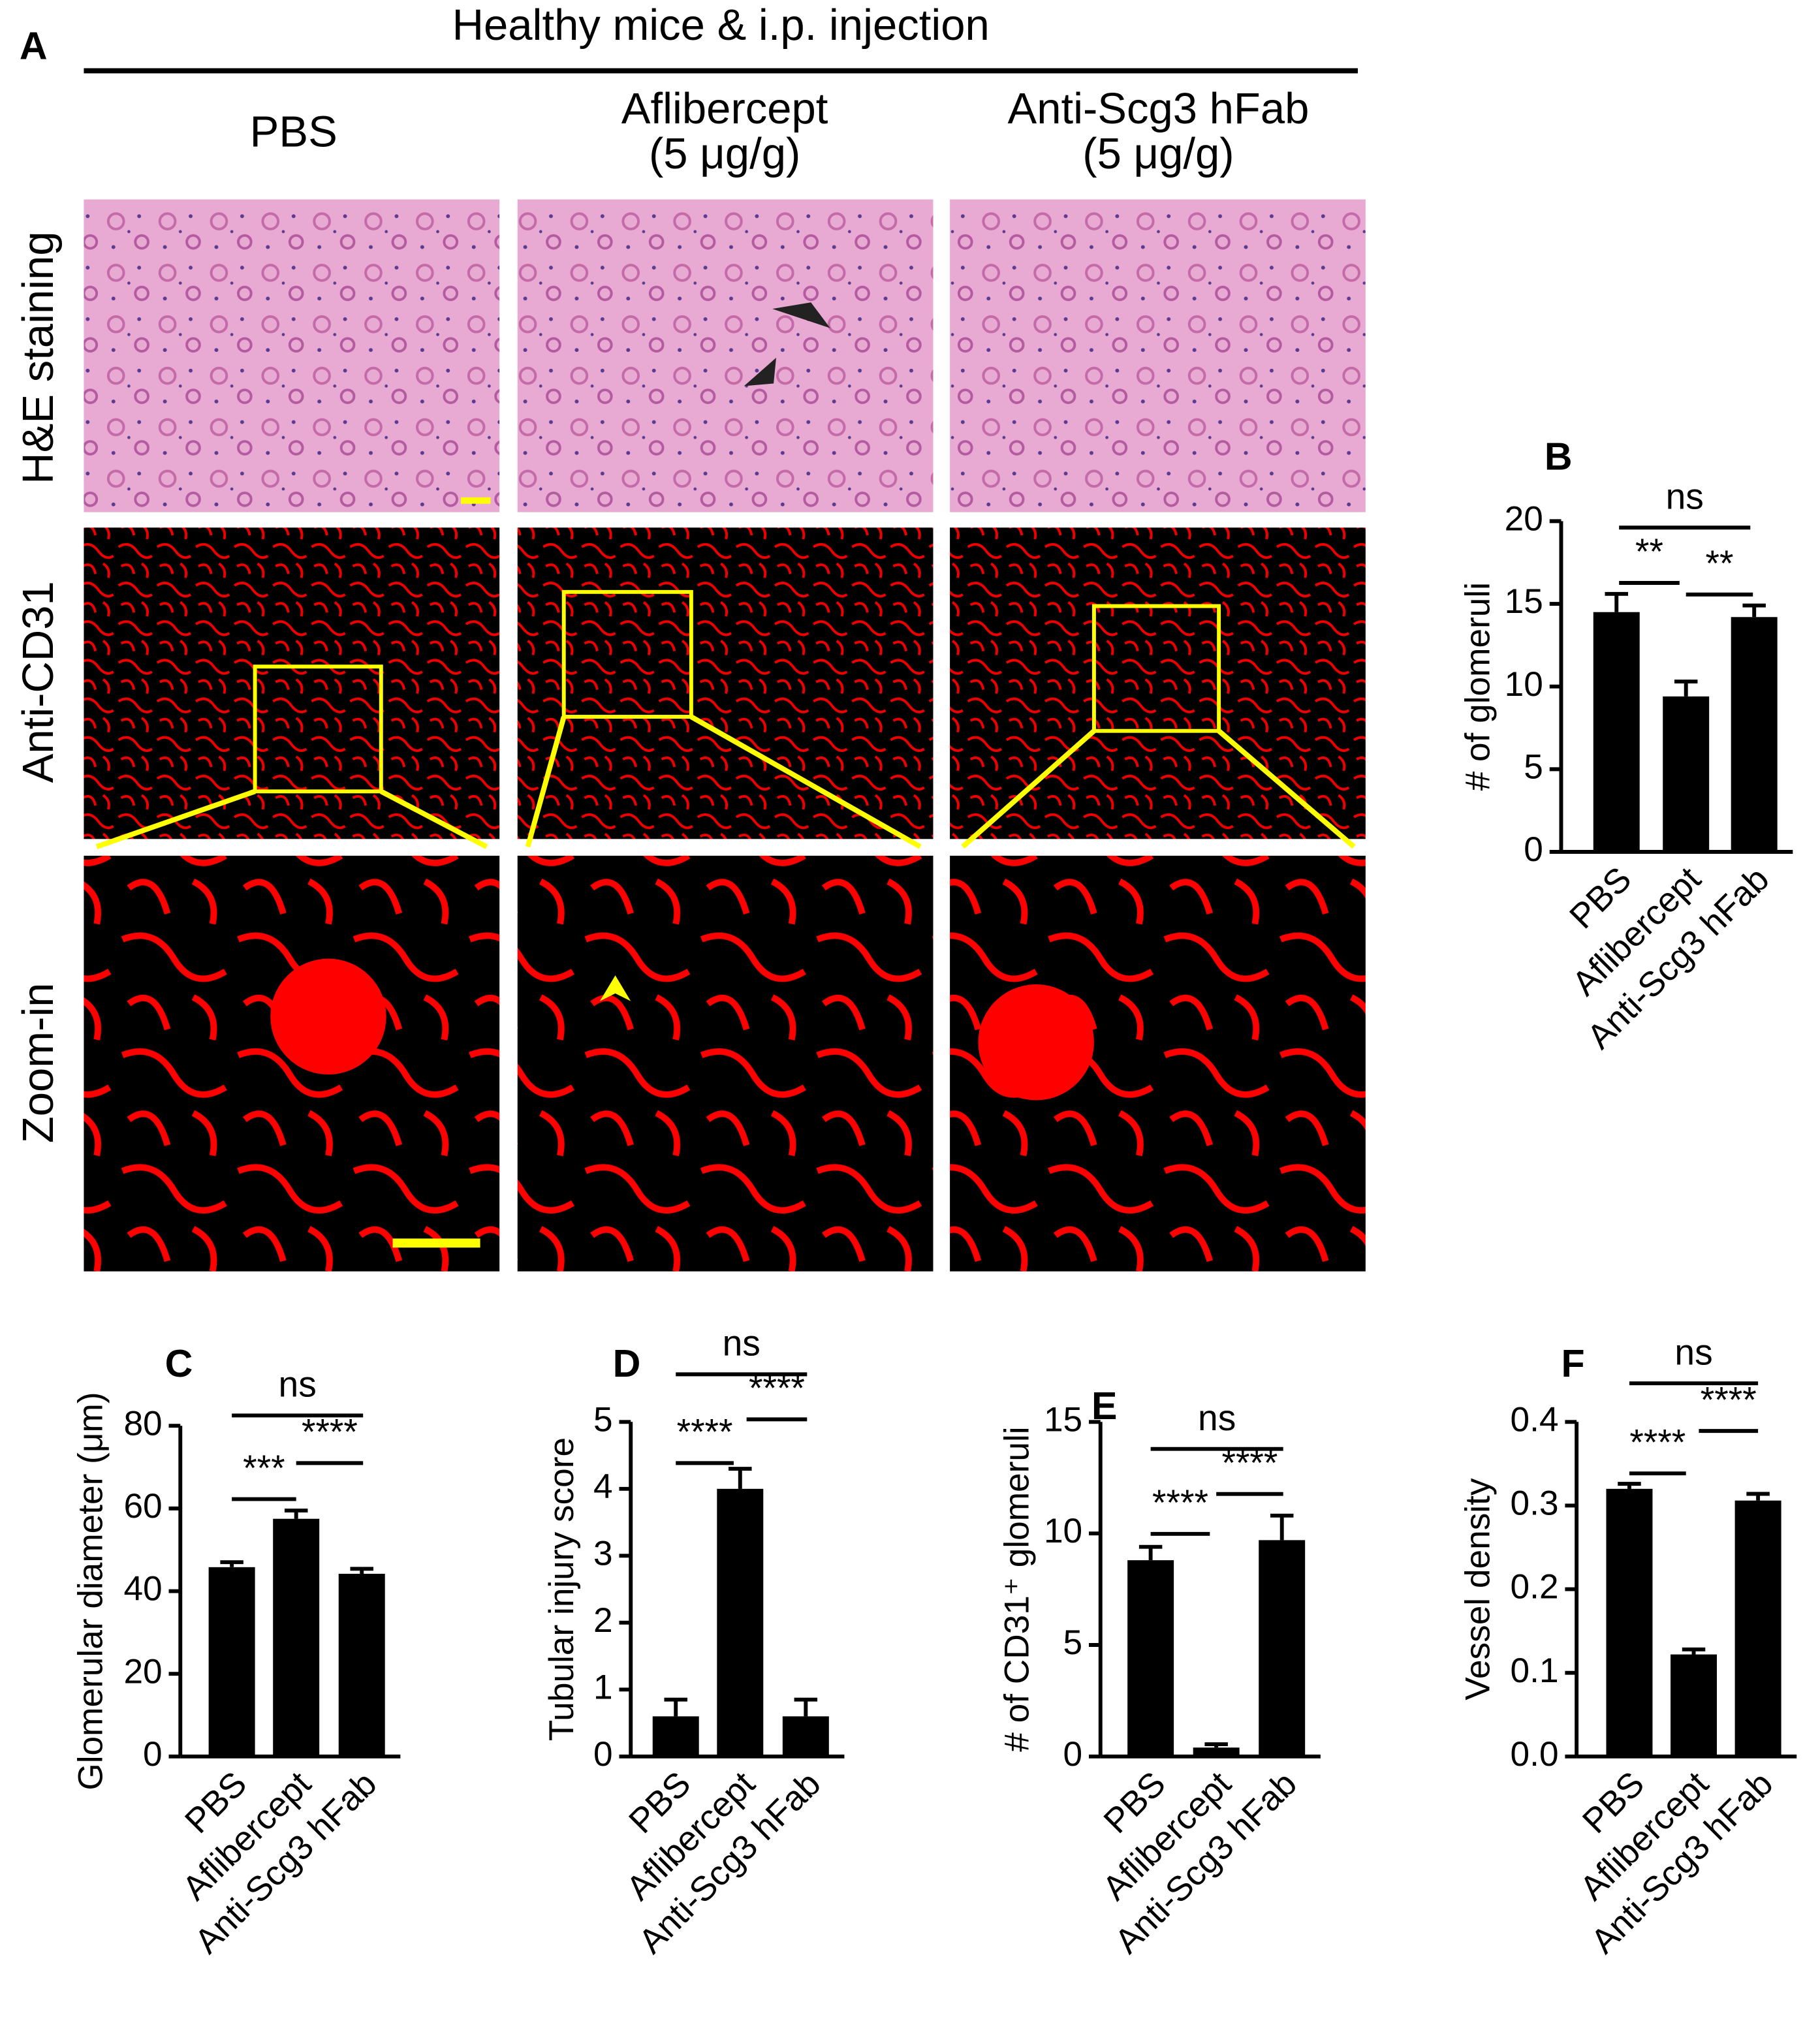 The width and height of the screenshot is (1820, 2019). What do you see at coordinates (1535, 1671) in the screenshot?
I see `y-tick-label: 0.1` at bounding box center [1535, 1671].